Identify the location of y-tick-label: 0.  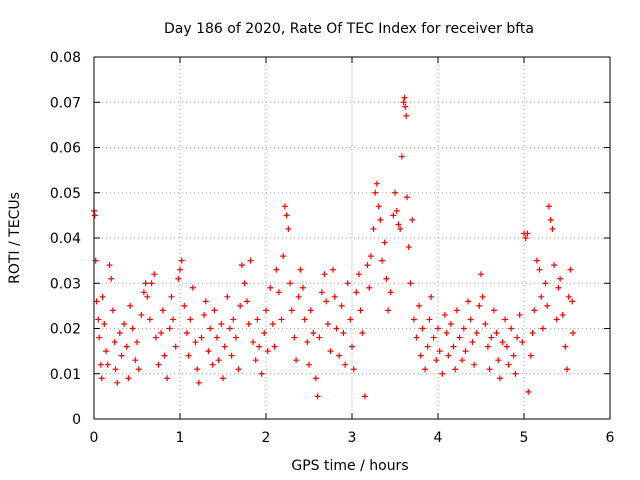
(76, 420).